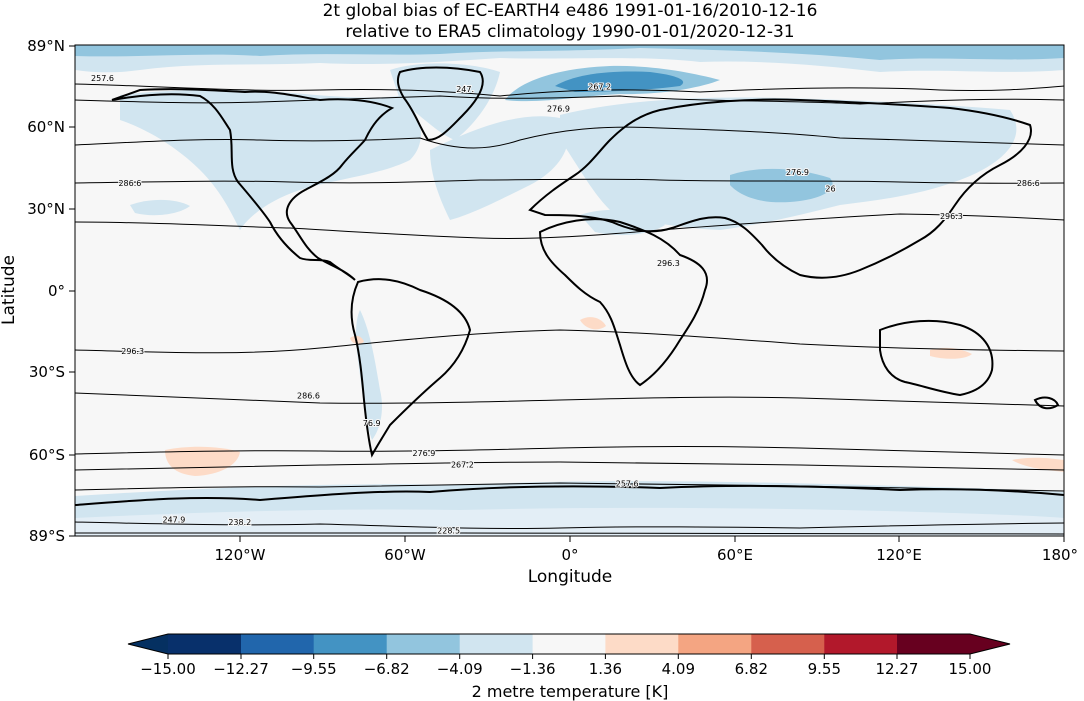  Describe the element at coordinates (46, 46) in the screenshot. I see `y-tick-label: 89°N` at that location.